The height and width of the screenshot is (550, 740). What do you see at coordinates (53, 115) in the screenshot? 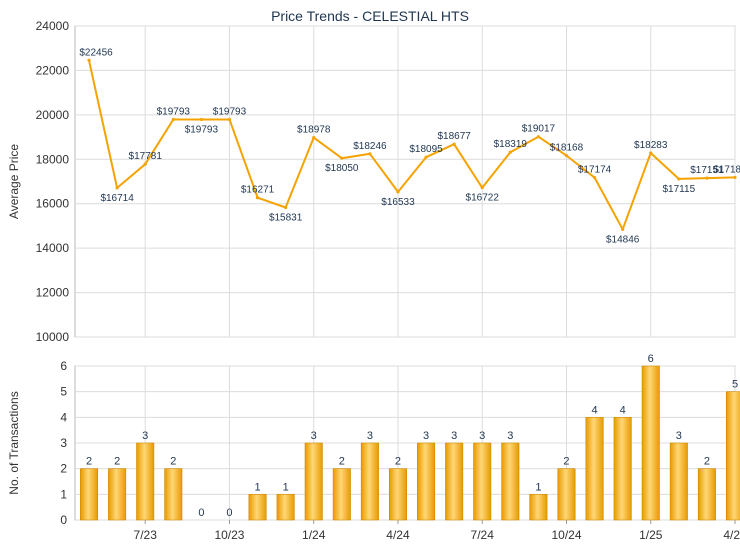
I see `price-y-tick-label: 20000` at bounding box center [53, 115].